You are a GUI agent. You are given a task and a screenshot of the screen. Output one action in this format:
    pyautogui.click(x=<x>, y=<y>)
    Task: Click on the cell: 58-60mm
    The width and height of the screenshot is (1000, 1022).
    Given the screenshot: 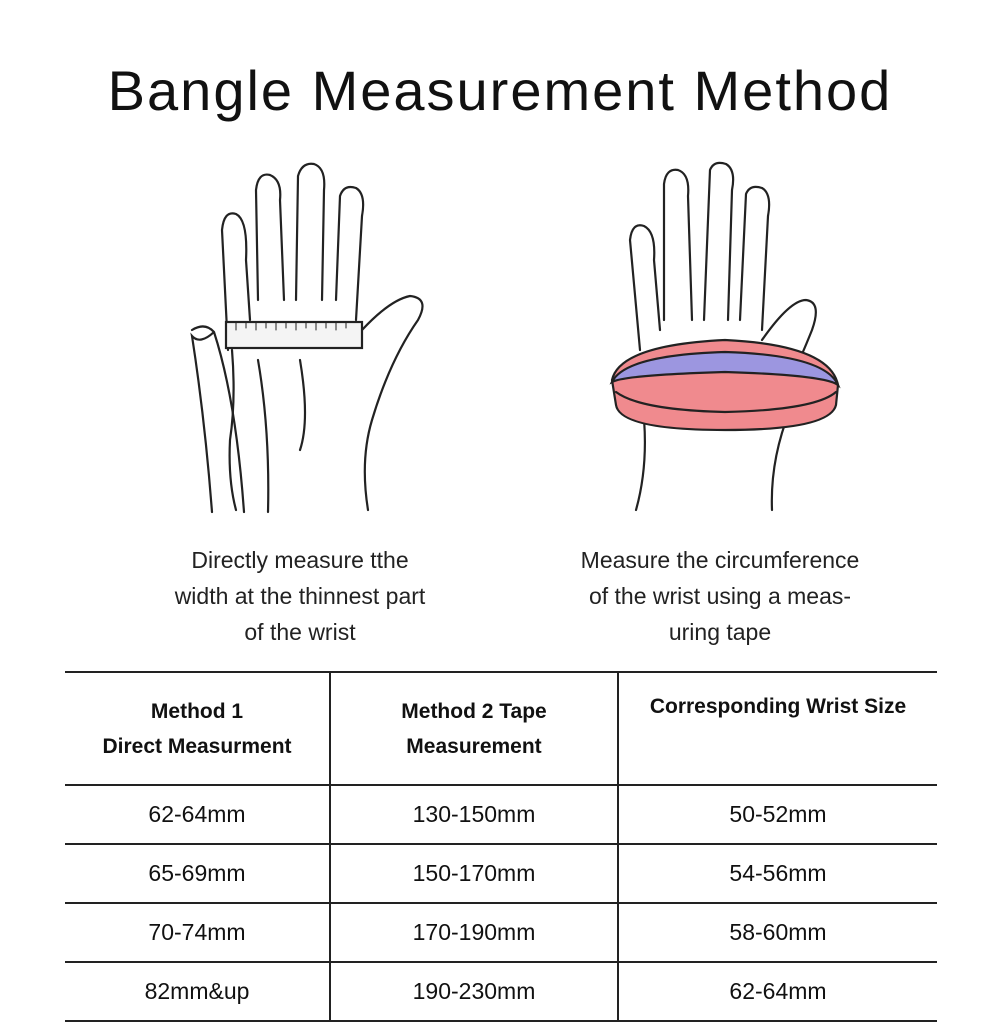 What is the action you would take?
    pyautogui.click(x=777, y=932)
    